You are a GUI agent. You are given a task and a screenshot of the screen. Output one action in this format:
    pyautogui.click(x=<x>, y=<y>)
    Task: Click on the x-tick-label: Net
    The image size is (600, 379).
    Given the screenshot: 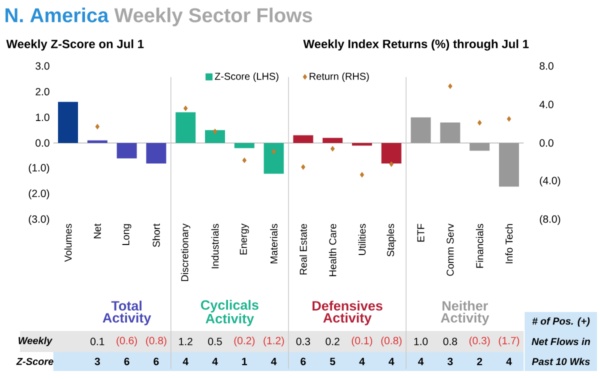 What is the action you would take?
    pyautogui.click(x=97, y=231)
    